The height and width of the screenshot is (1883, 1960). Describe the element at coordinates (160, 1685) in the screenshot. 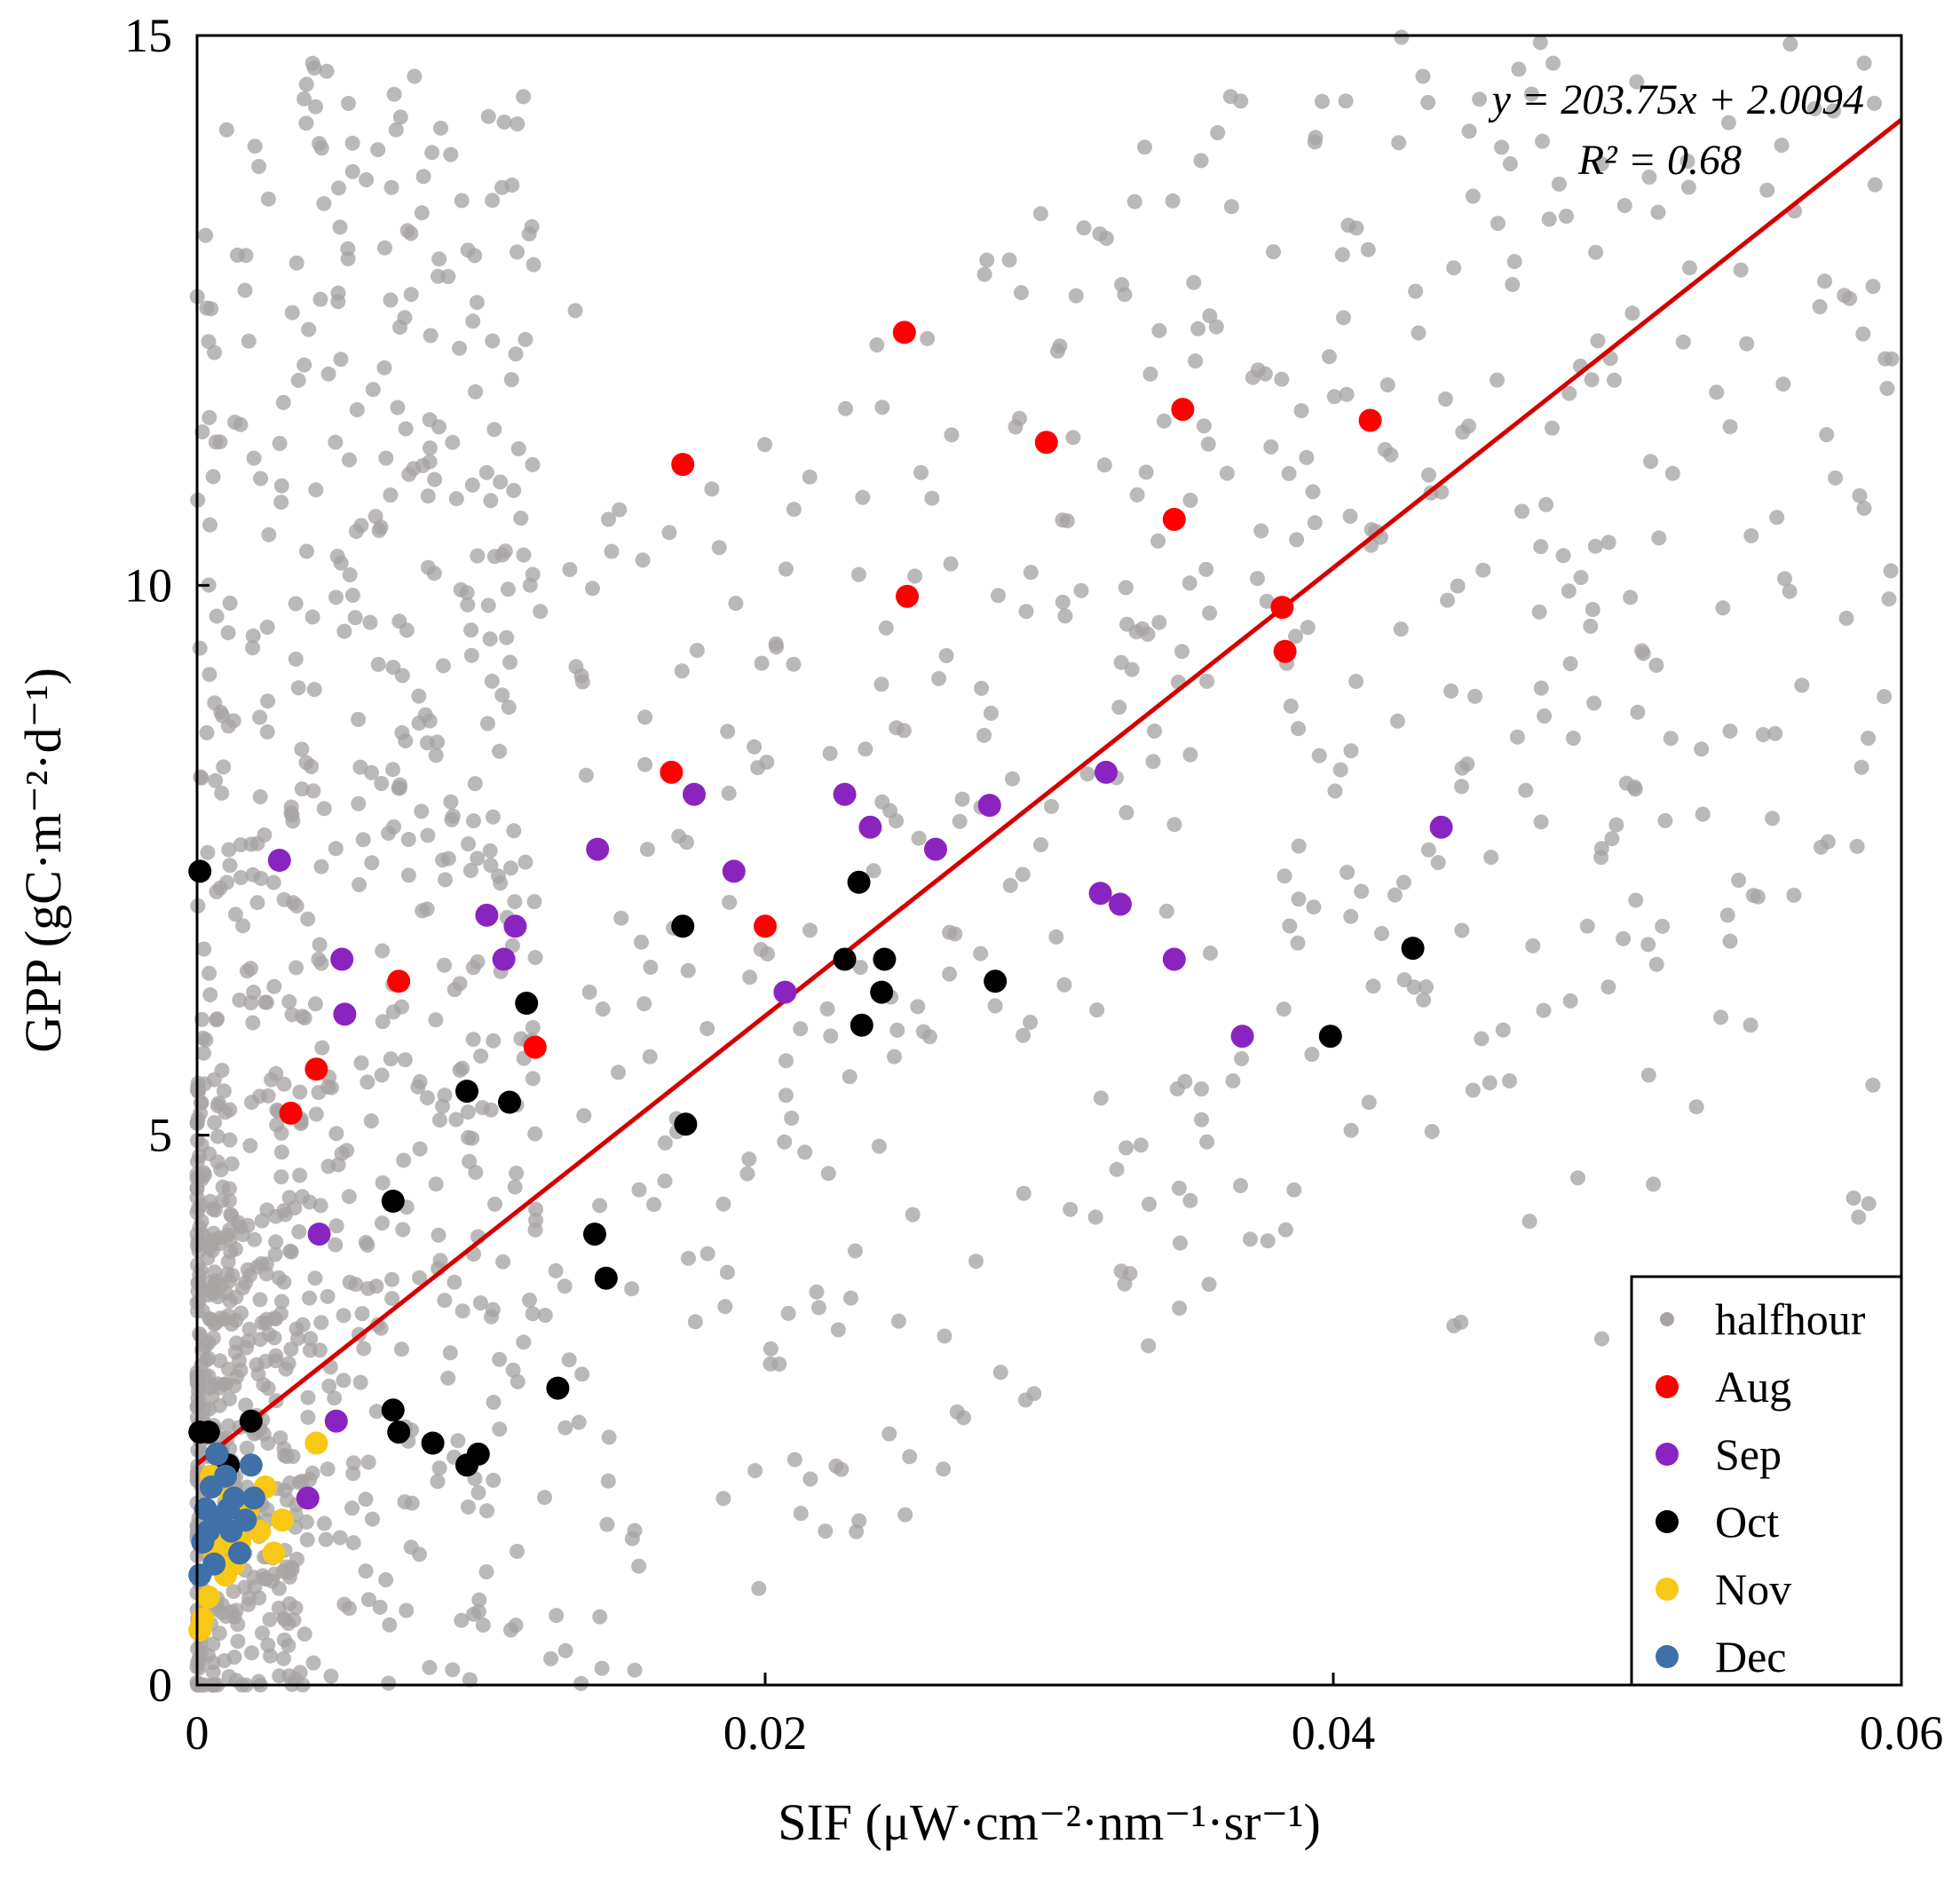

I see `y-tick-label: 0` at that location.